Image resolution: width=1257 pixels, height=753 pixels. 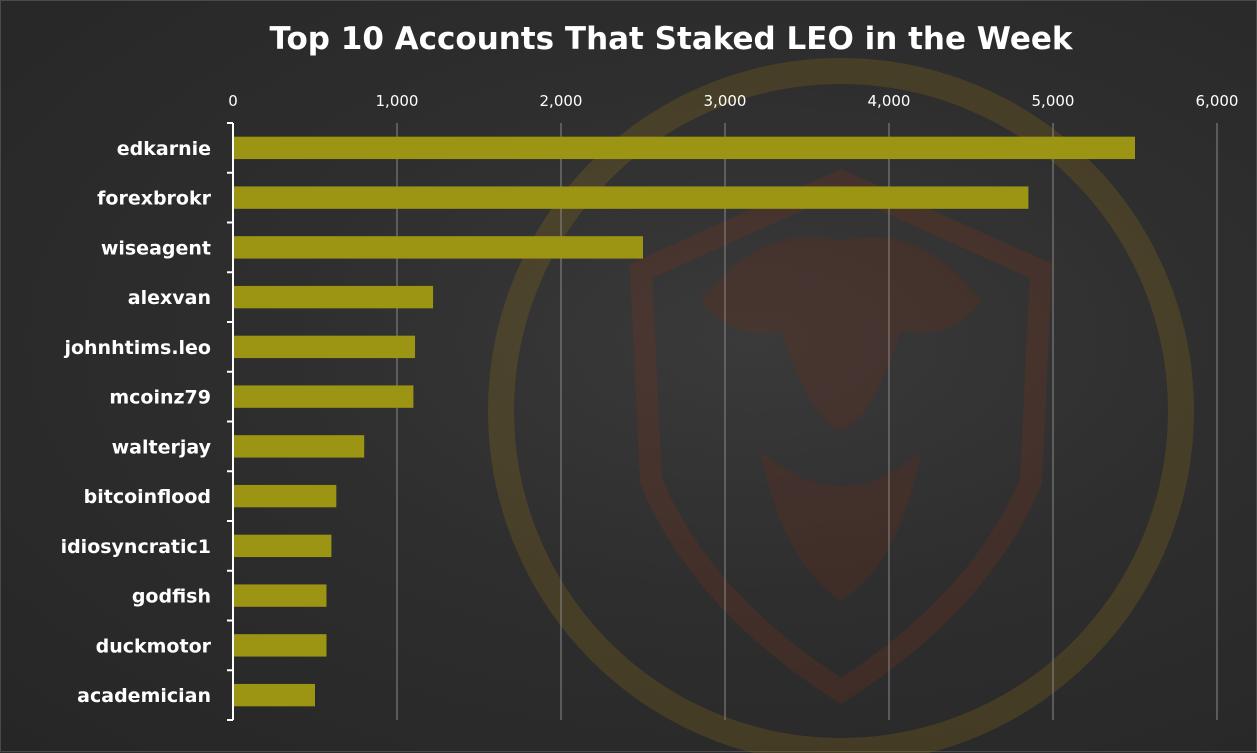 I want to click on category-label: idiosyncratic1, so click(x=136, y=547).